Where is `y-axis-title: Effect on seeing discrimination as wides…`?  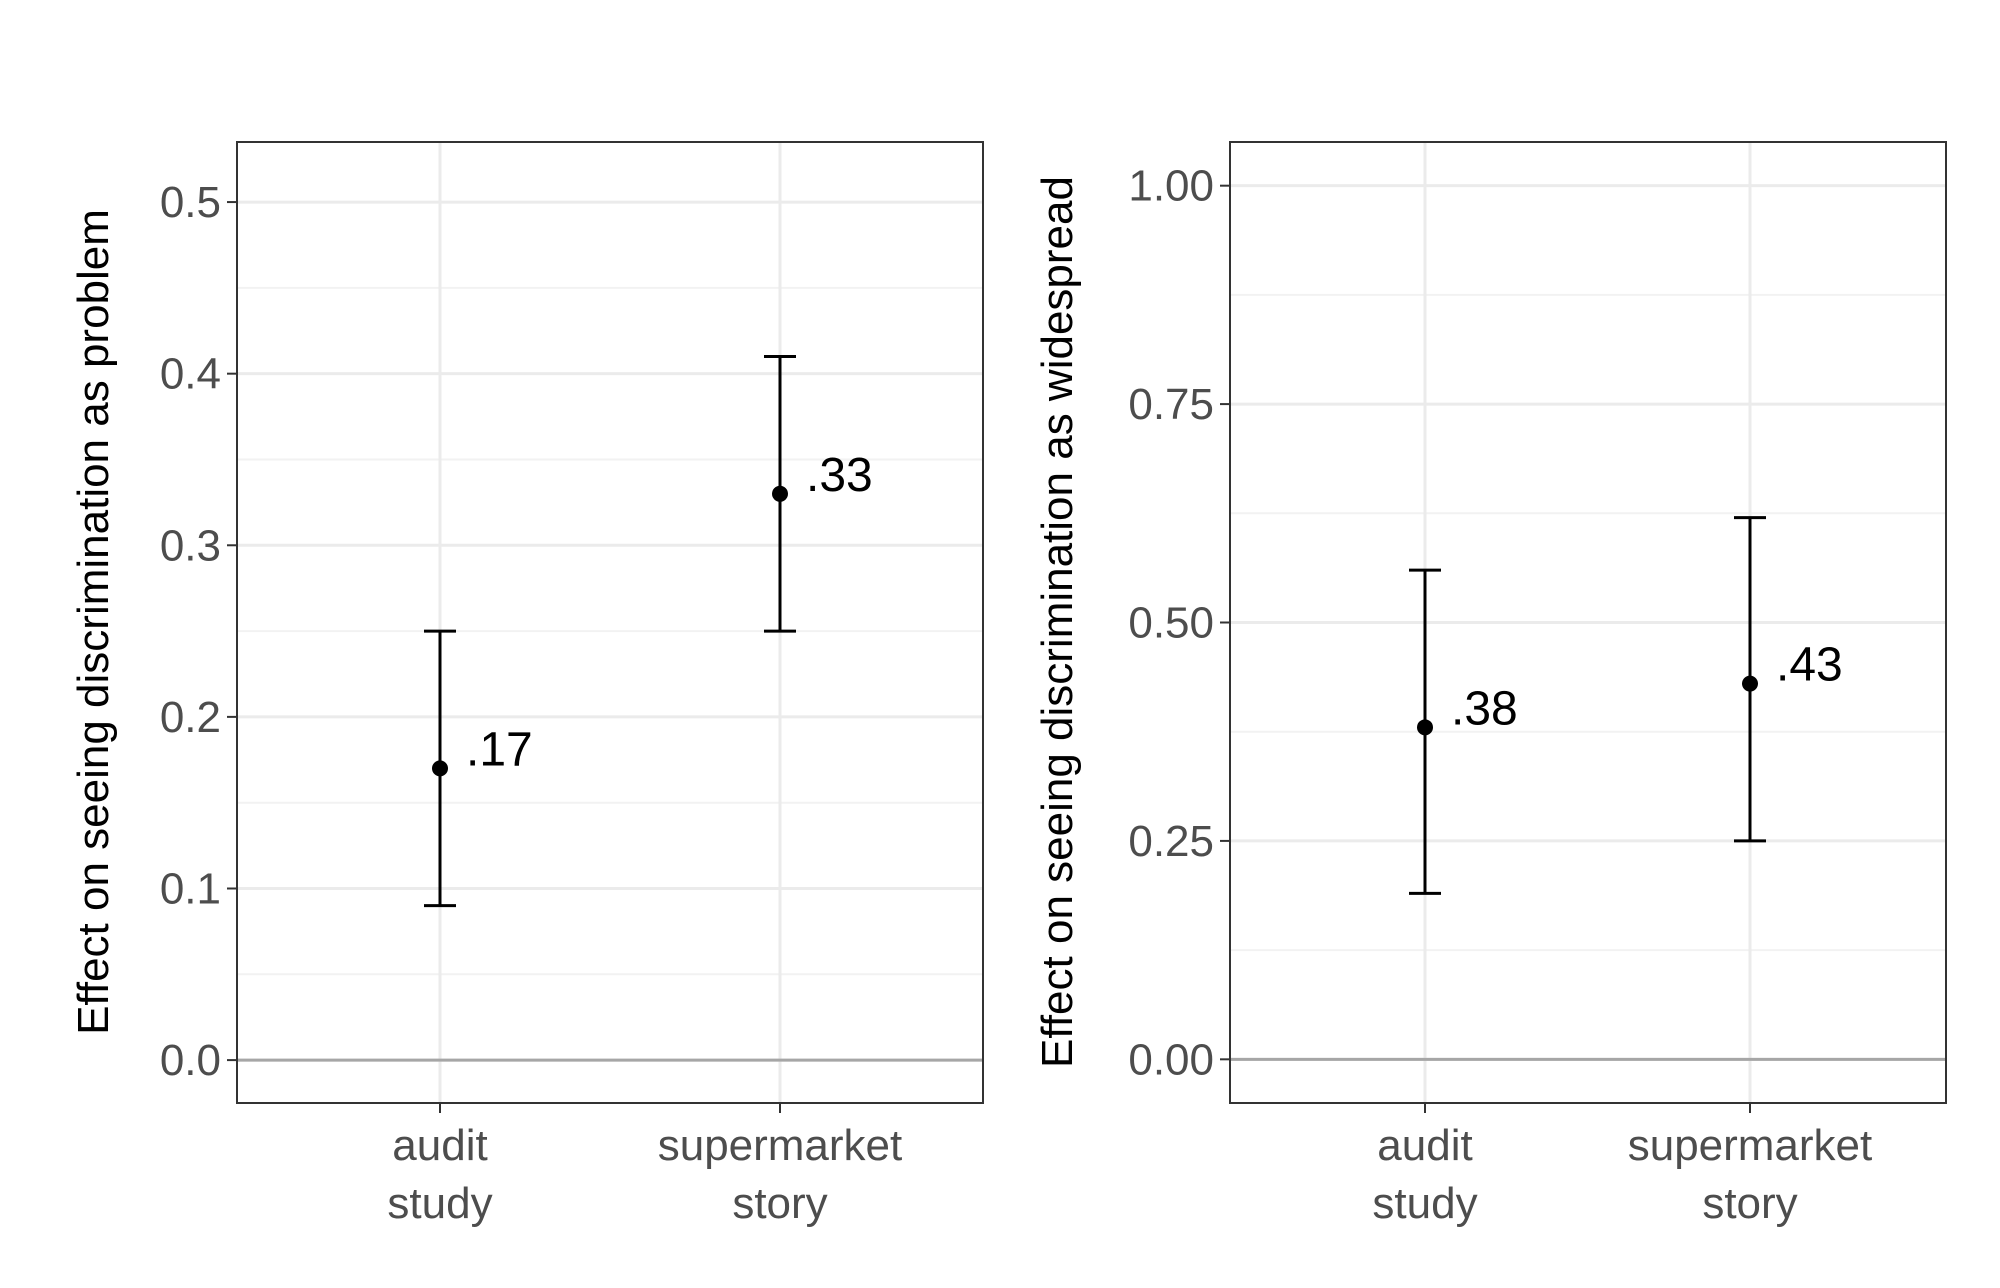
y-axis-title: Effect on seeing discrimination as wides… is located at coordinates (1057, 622).